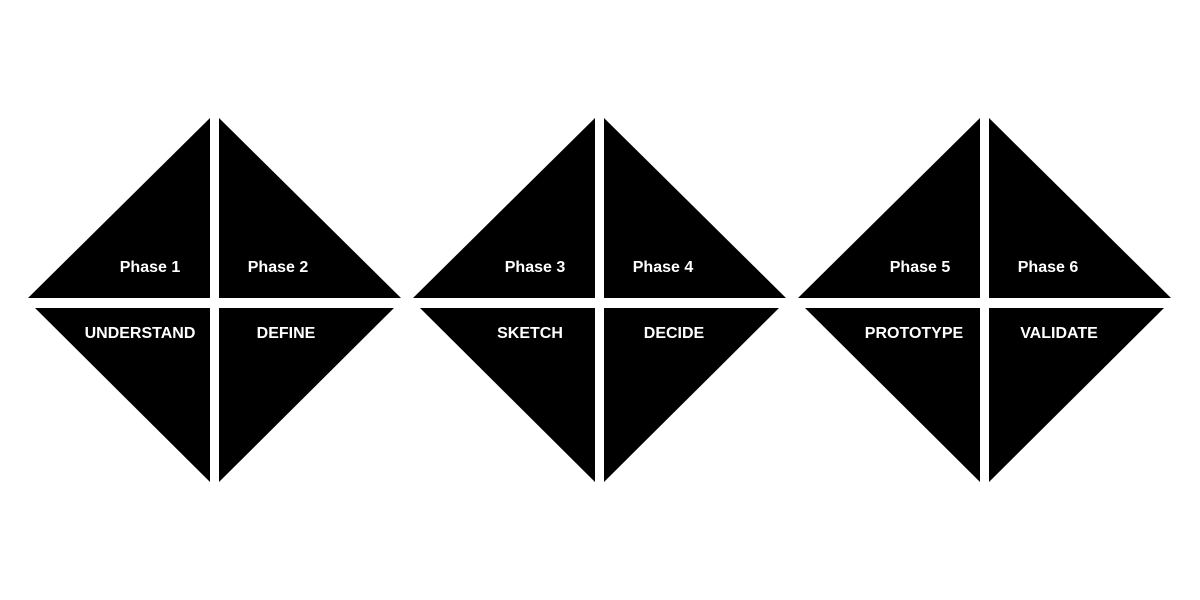  I want to click on diamond-2-bottom-right-triangle, so click(691, 395).